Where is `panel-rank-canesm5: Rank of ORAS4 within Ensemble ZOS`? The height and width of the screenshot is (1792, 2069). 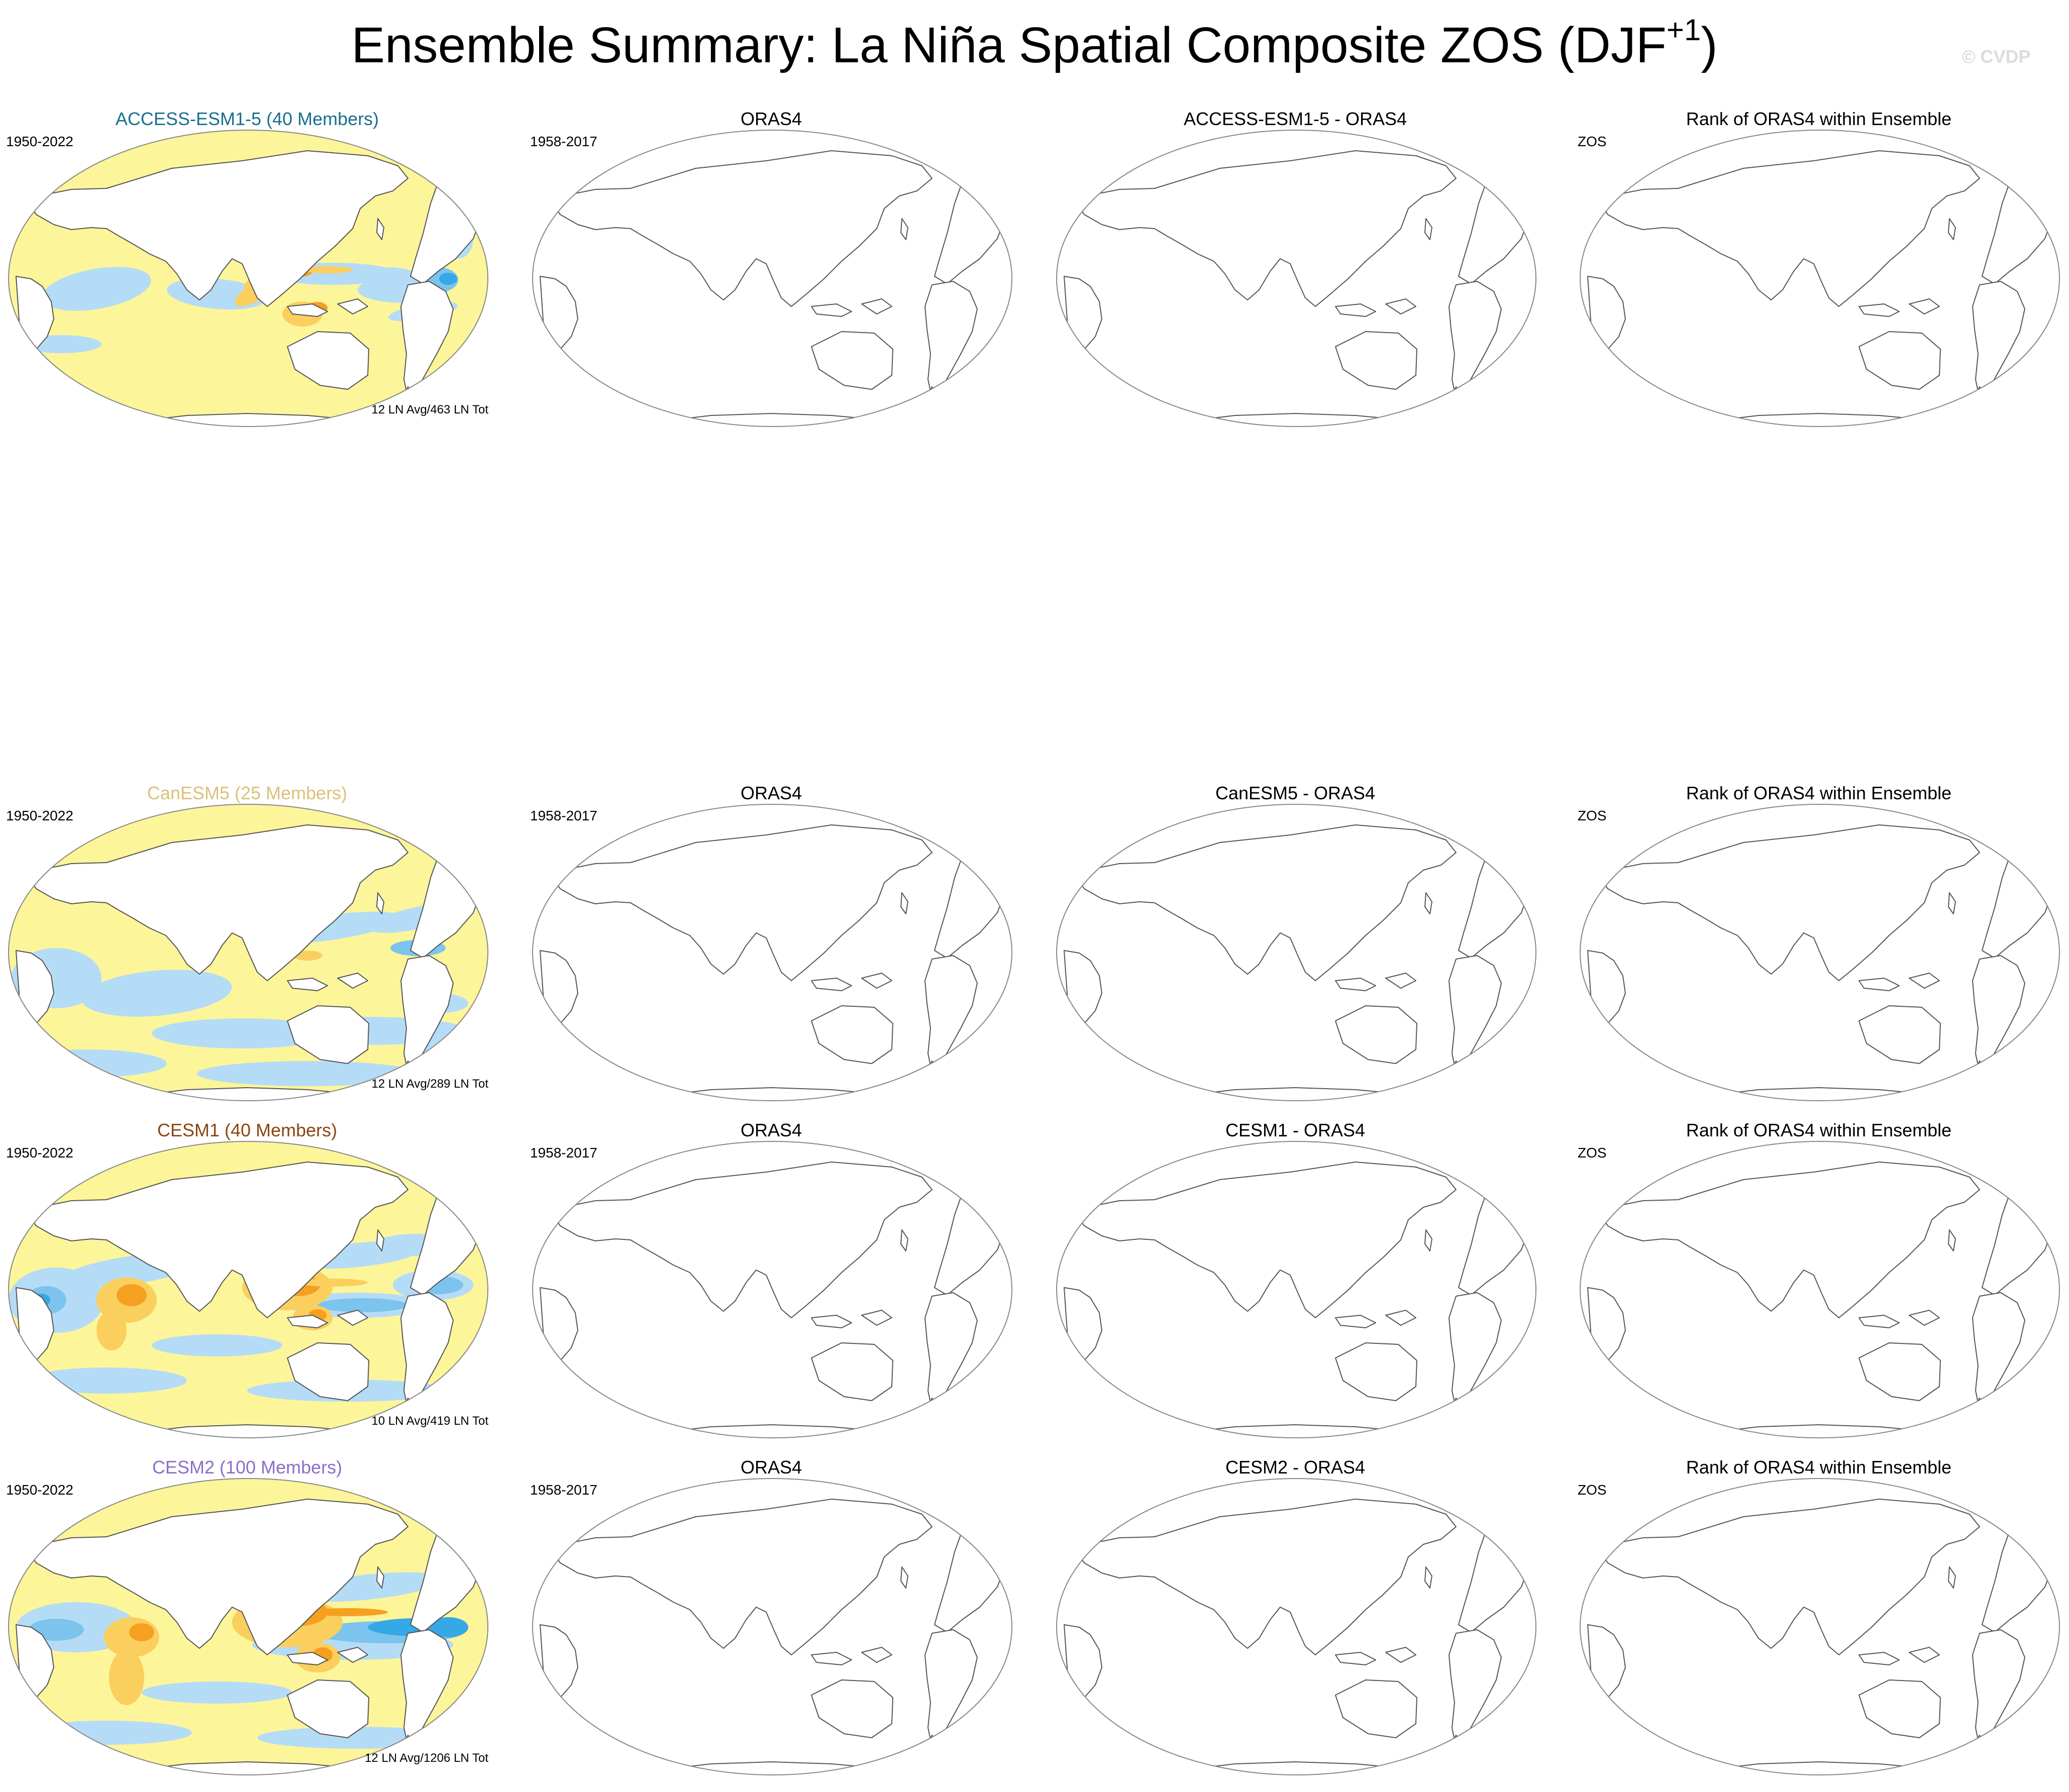 panel-rank-canesm5: Rank of ORAS4 within Ensemble ZOS is located at coordinates (1819, 943).